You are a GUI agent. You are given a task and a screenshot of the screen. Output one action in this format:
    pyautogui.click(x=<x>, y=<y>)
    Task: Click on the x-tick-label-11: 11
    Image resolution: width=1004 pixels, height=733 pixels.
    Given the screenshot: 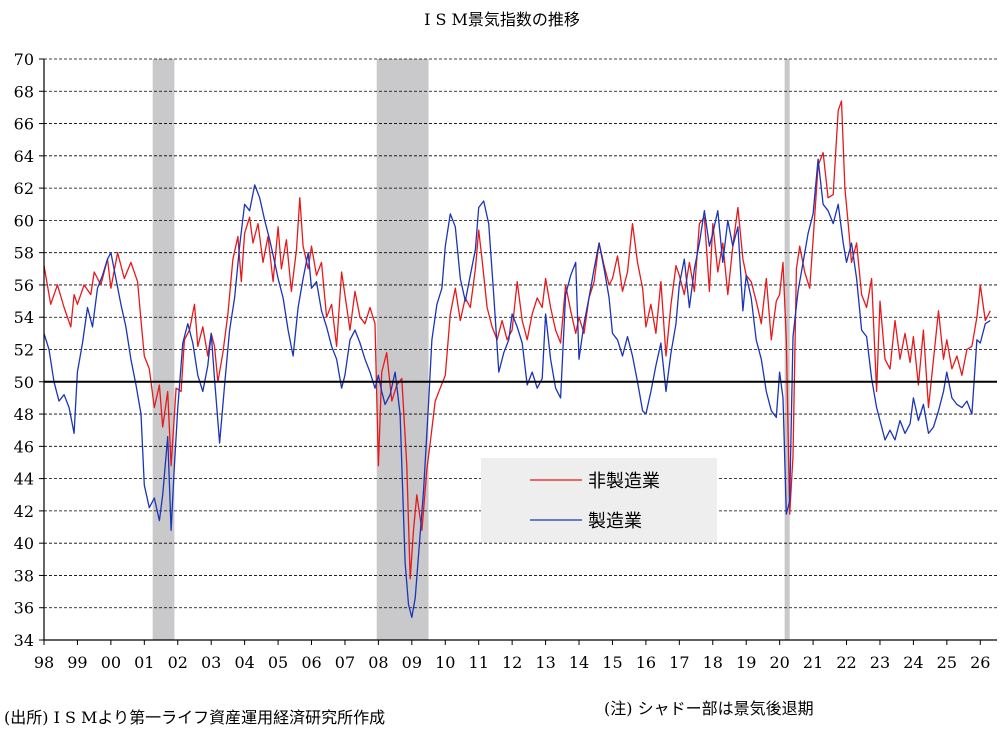 What is the action you would take?
    pyautogui.click(x=479, y=662)
    